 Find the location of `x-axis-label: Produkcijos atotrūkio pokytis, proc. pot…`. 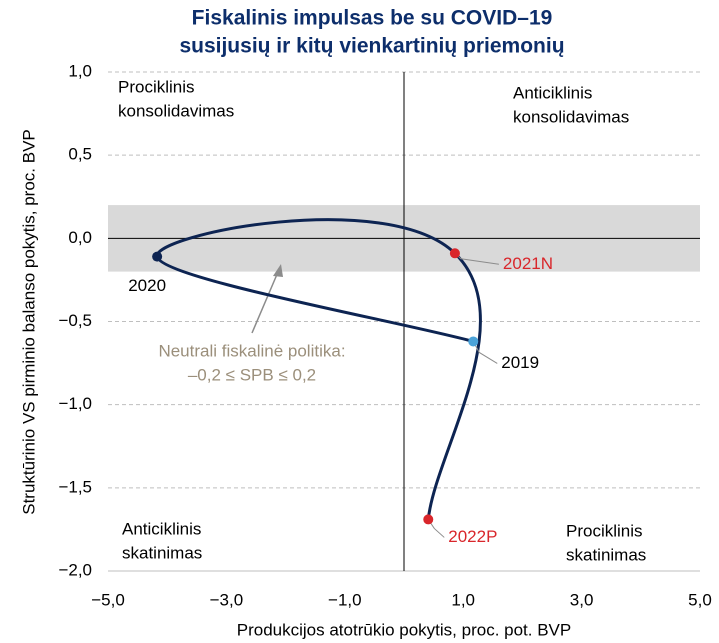

x-axis-label: Produkcijos atotrūkio pokytis, proc. pot… is located at coordinates (404, 629).